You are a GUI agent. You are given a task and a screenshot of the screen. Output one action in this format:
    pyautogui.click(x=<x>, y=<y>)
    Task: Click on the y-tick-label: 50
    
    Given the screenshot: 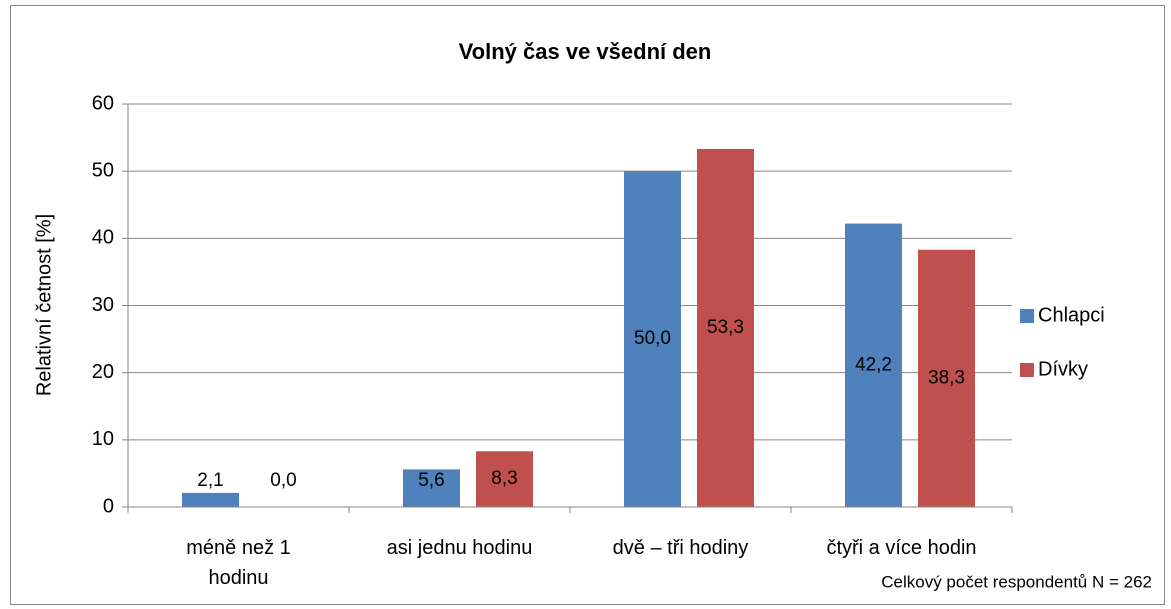 What is the action you would take?
    pyautogui.click(x=103, y=170)
    